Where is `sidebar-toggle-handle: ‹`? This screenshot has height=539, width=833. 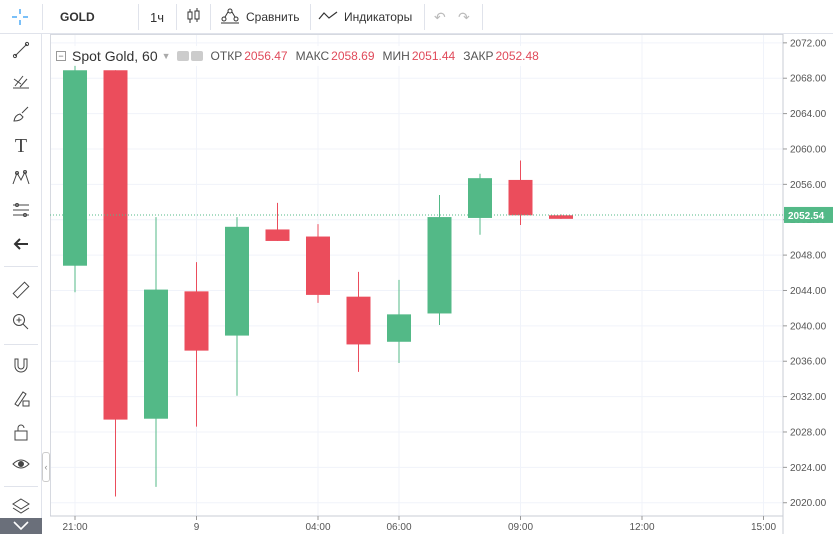
sidebar-toggle-handle: ‹ is located at coordinates (46, 467).